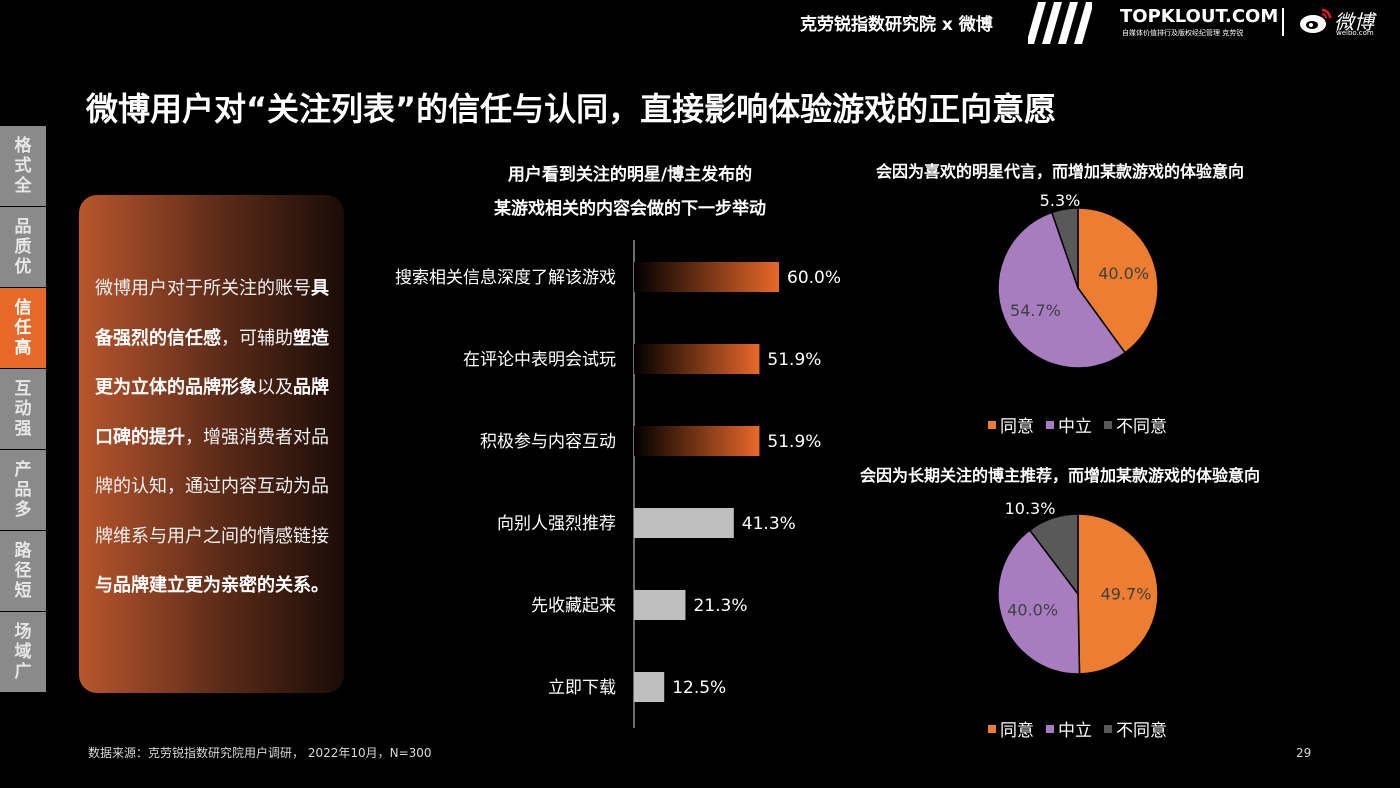  What do you see at coordinates (1283, 22) in the screenshot?
I see `header-divider` at bounding box center [1283, 22].